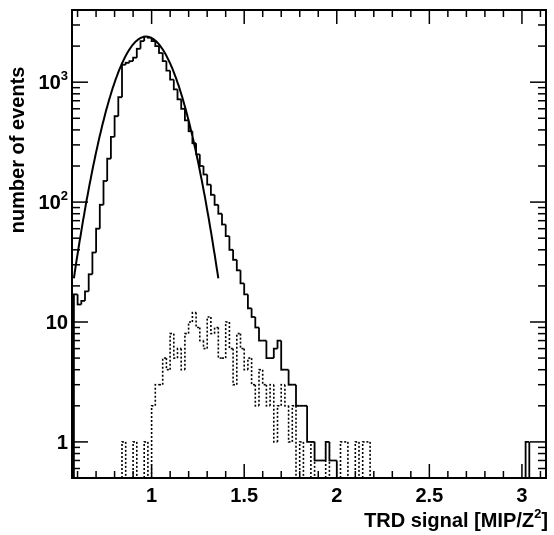  Describe the element at coordinates (244, 496) in the screenshot. I see `x-tick-label: 1.5` at that location.